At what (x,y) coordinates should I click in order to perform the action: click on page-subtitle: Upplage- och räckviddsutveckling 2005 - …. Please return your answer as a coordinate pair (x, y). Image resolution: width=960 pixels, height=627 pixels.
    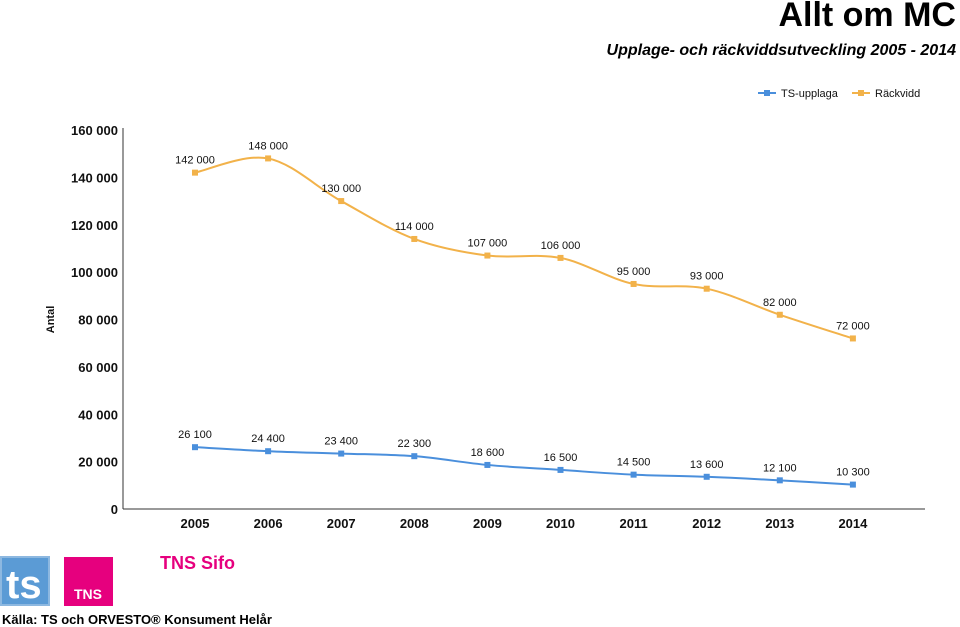
    Looking at the image, I should click on (781, 50).